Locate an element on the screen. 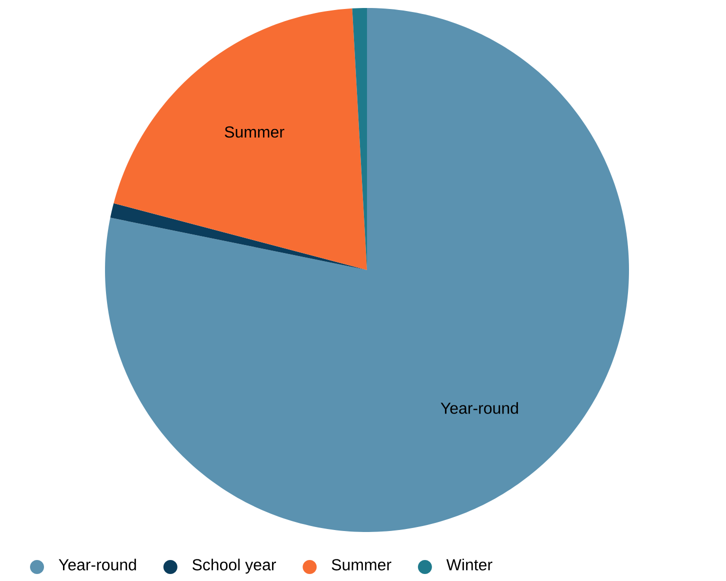 This screenshot has width=726, height=581. legend-label: Year-round is located at coordinates (97, 564).